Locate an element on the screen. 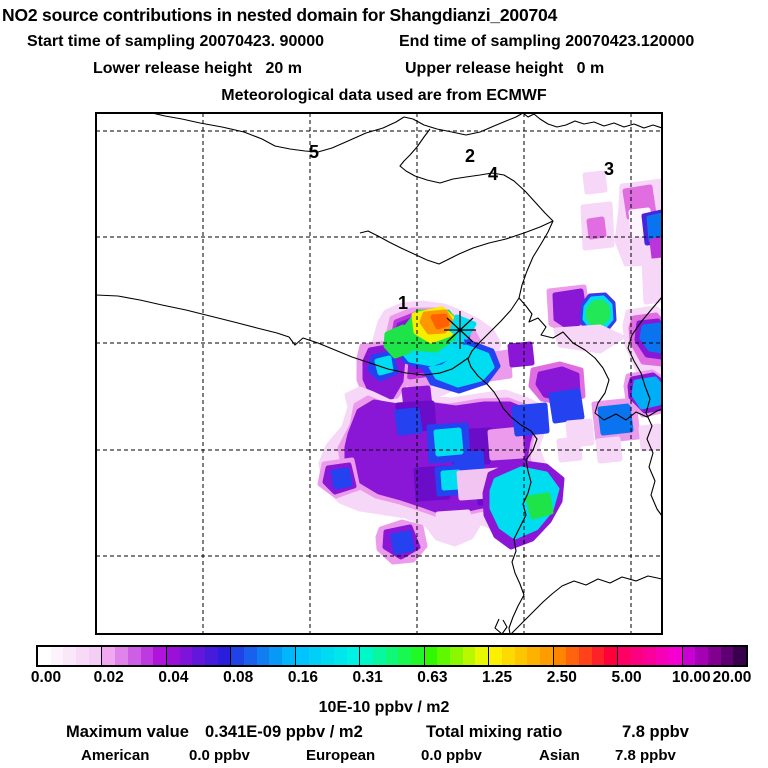 This screenshot has height=768, width=768. start-time-text: Start time of sampling 20070423. 90000 is located at coordinates (176, 41).